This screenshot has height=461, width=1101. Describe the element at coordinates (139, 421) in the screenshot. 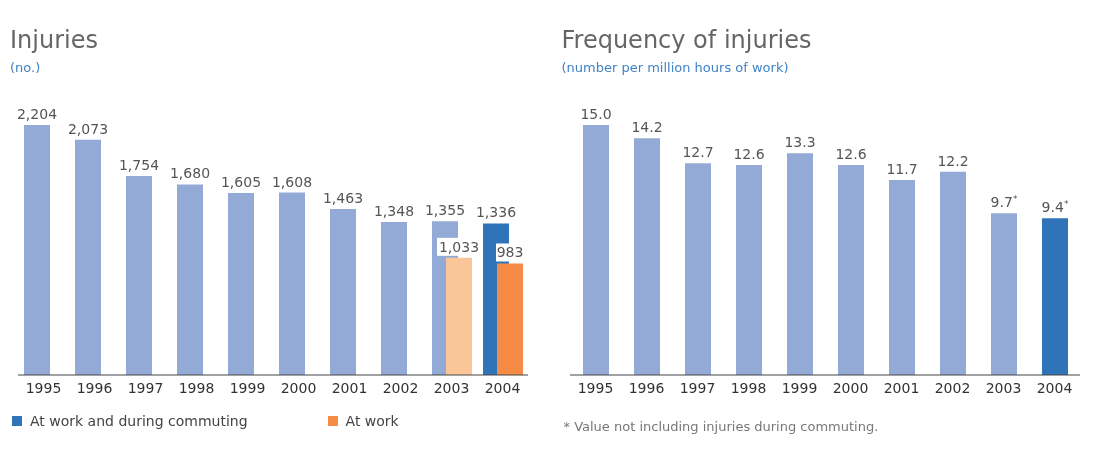

I see `legend-label: At work and during commuting` at that location.